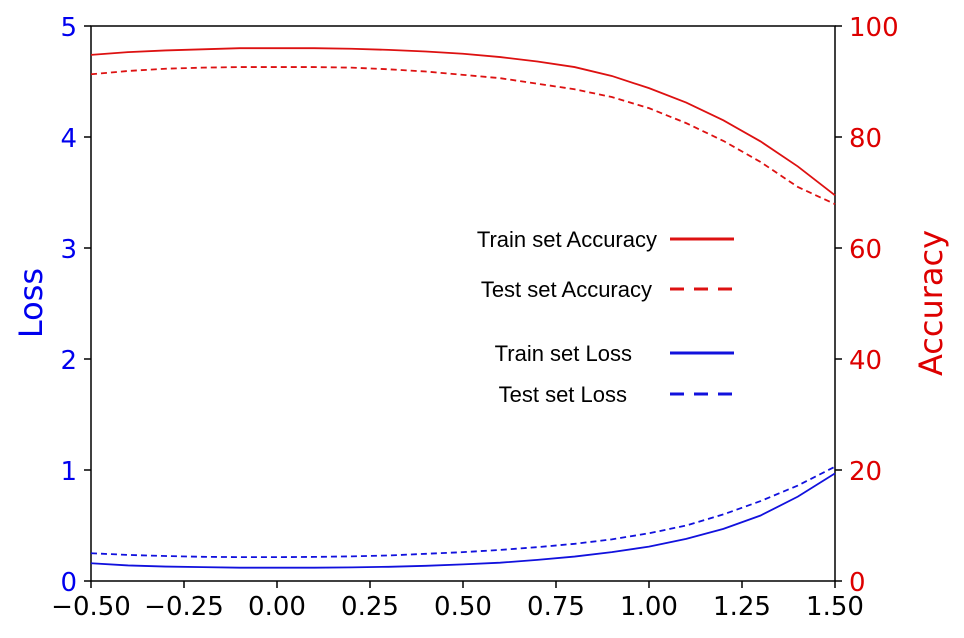  I want to click on train-set-loss-line, so click(463, 520).